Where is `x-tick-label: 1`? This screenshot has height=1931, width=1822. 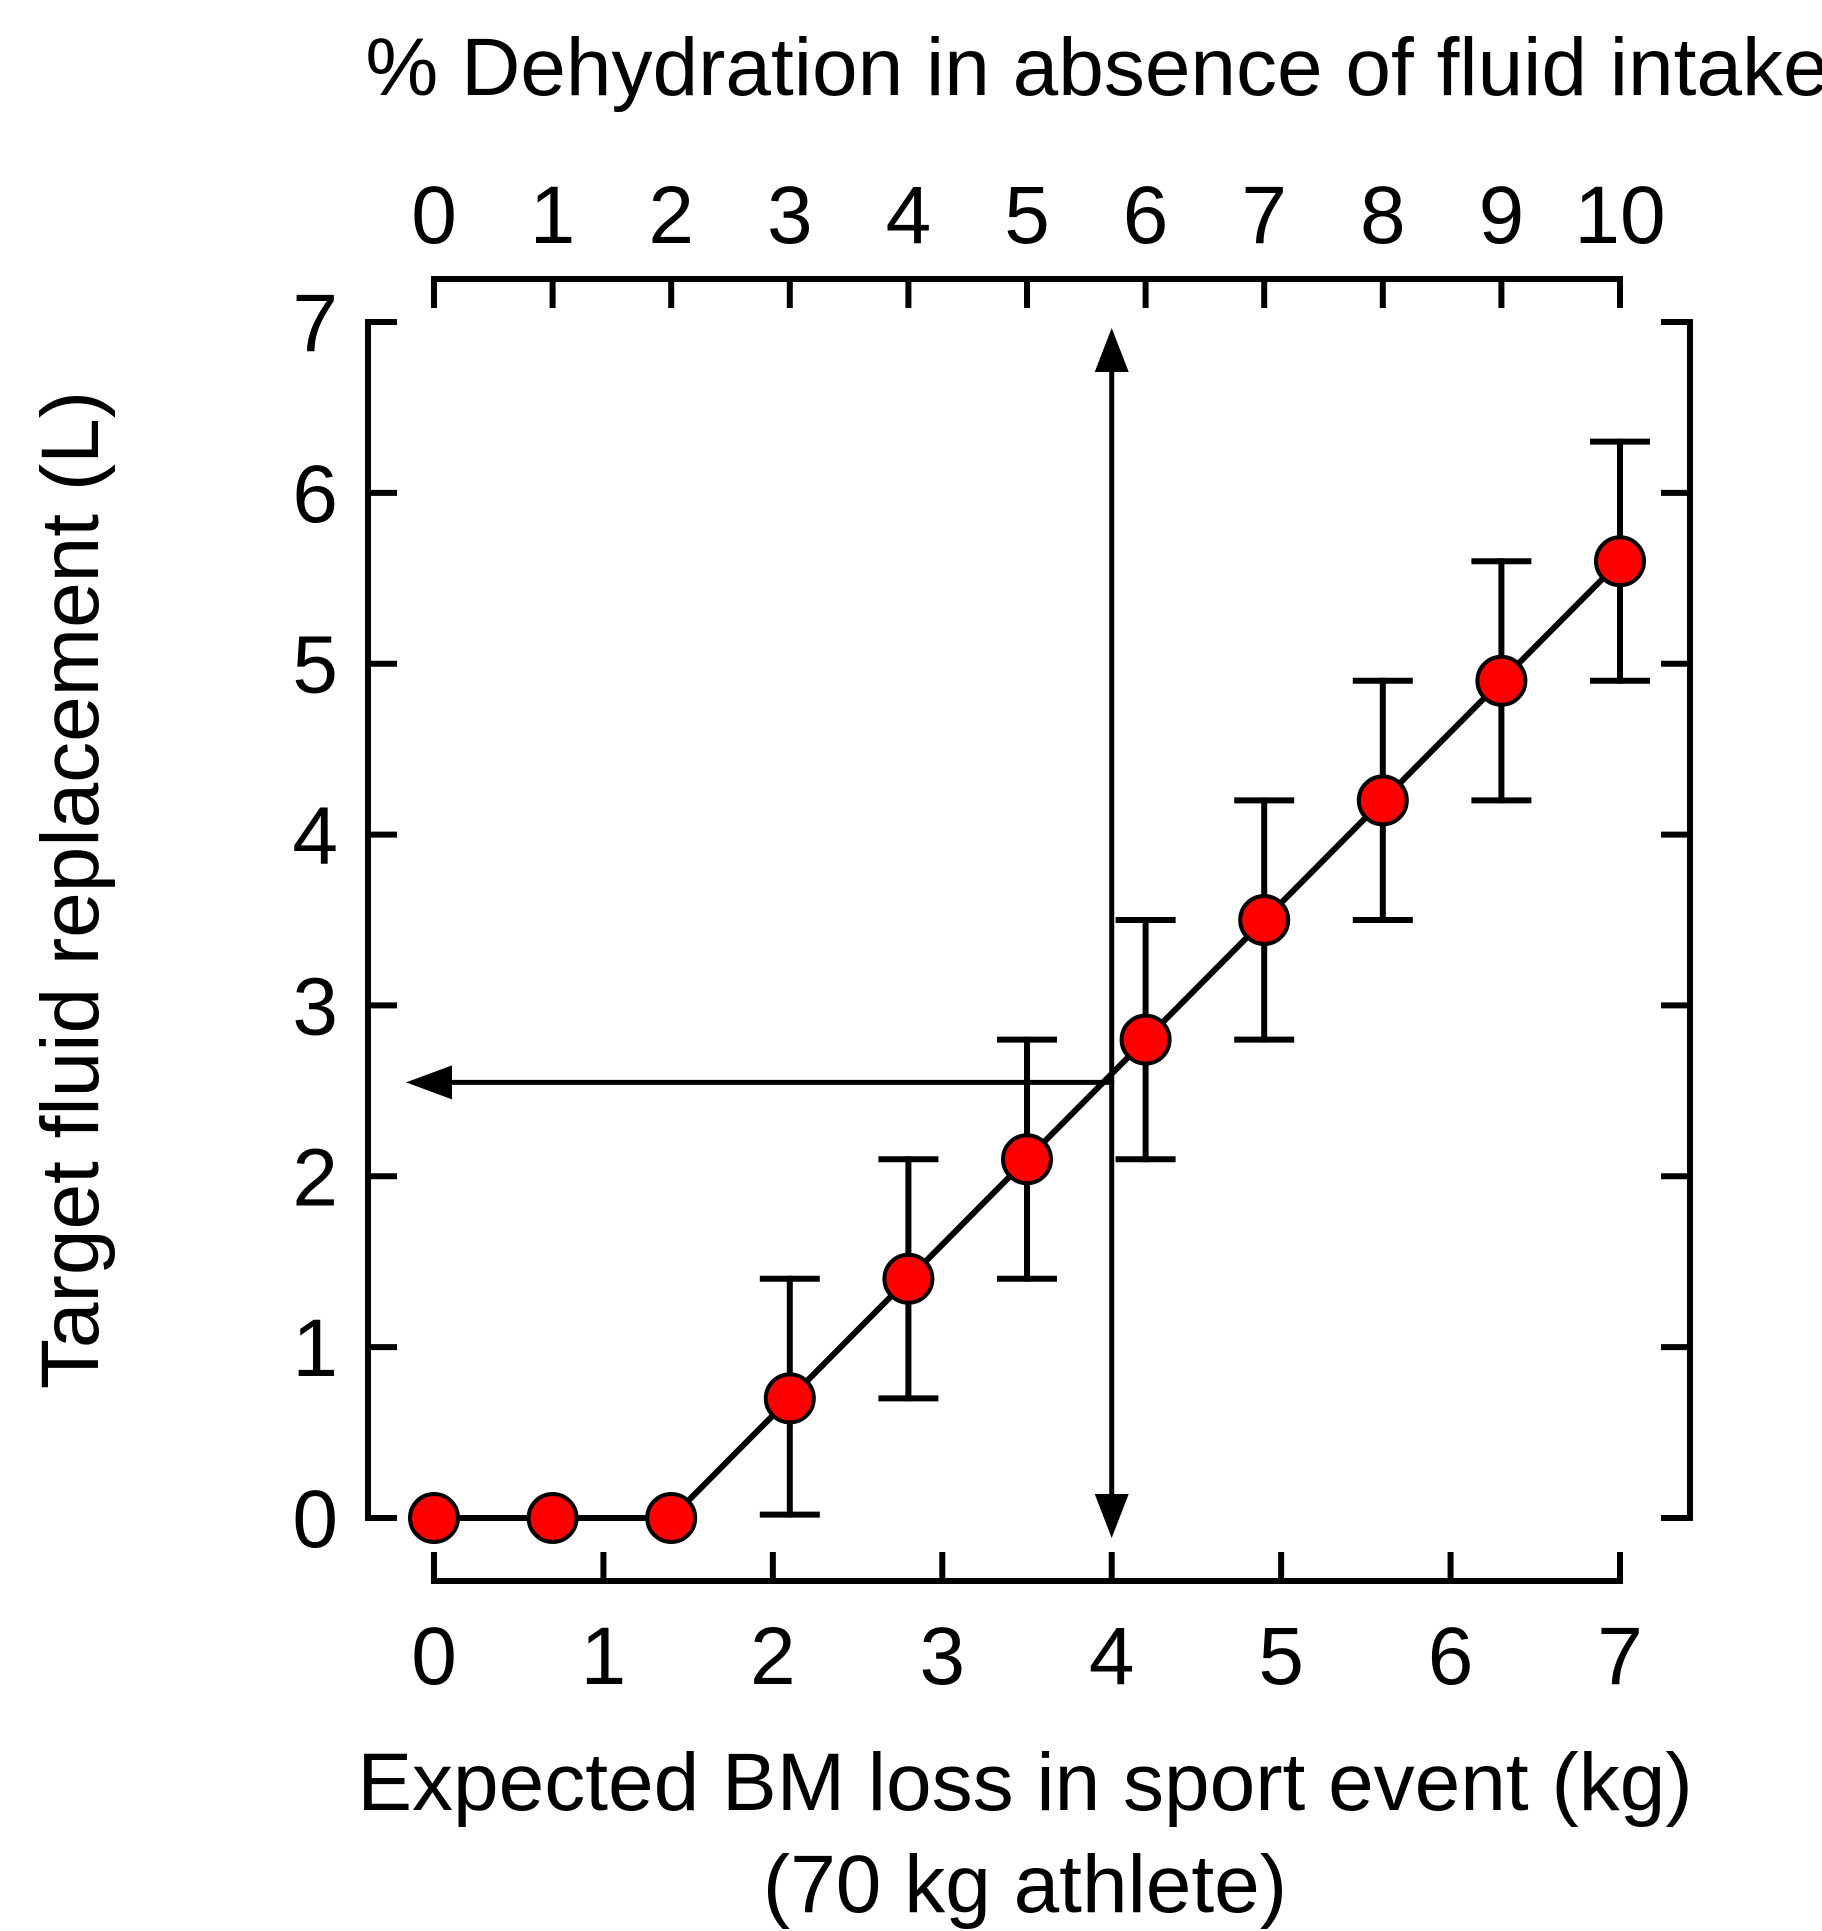
x-tick-label: 1 is located at coordinates (604, 1656).